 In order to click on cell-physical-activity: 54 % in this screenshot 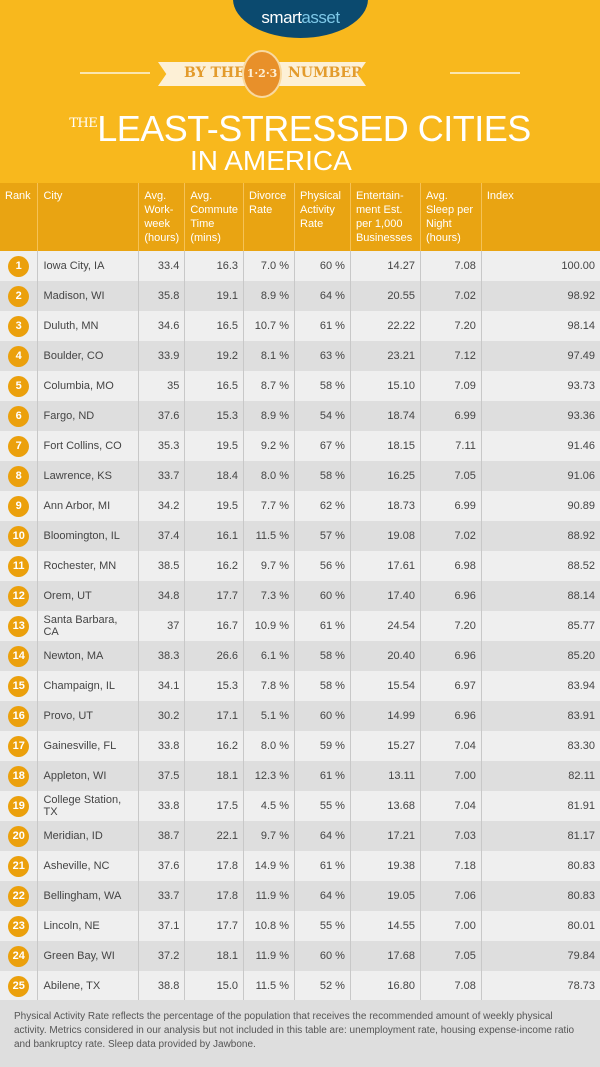, I will do `click(322, 416)`.